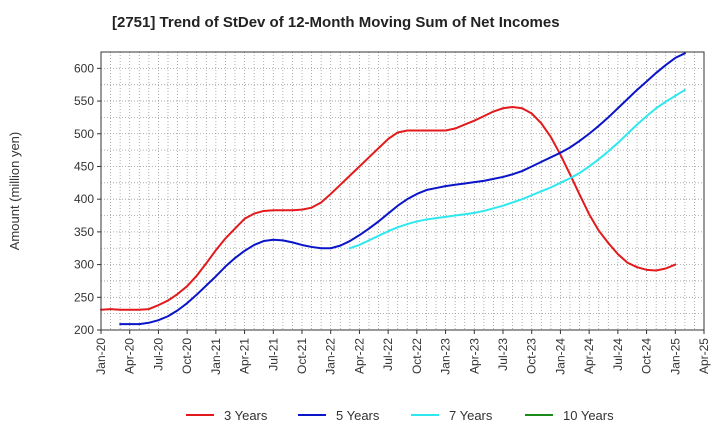 This screenshot has height=440, width=720. I want to click on x-tick-label: Jan-22, so click(331, 356).